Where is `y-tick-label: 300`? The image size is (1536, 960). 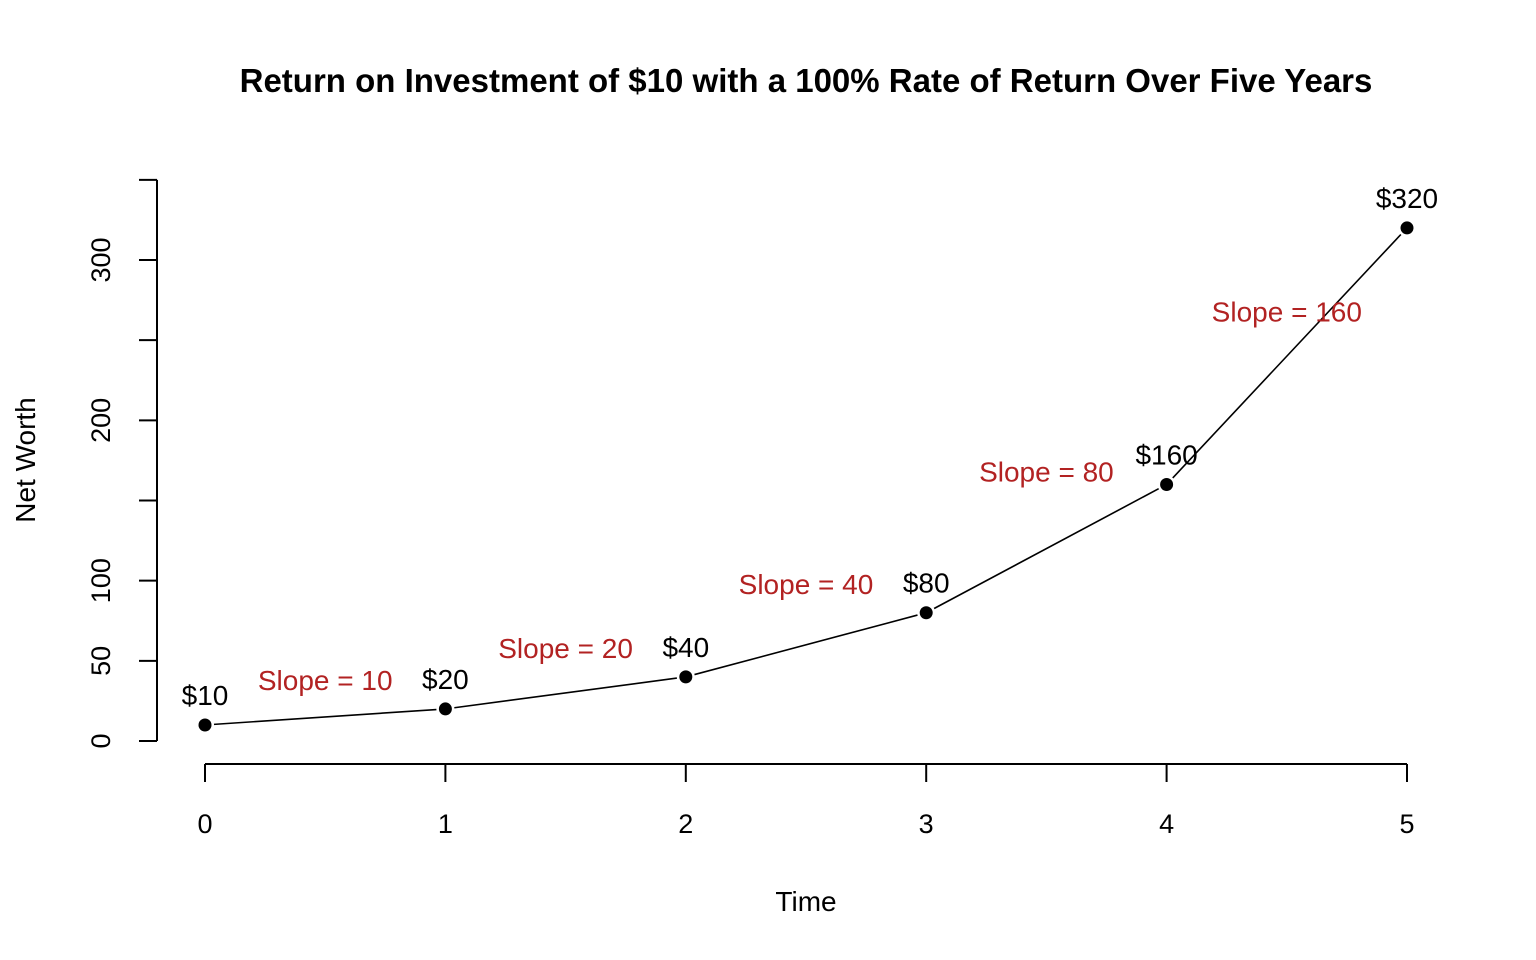
y-tick-label: 300 is located at coordinates (101, 259).